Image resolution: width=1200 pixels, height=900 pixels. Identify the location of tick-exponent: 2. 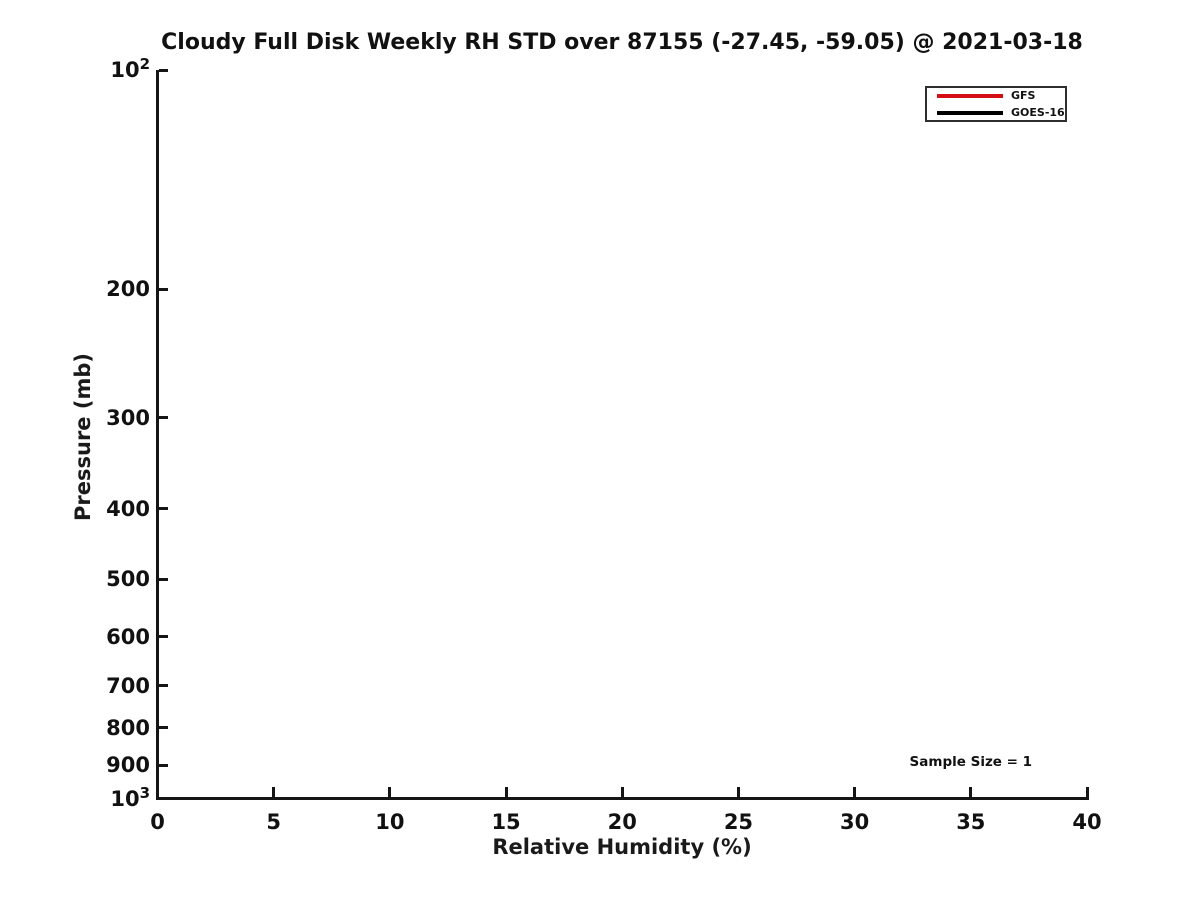
(144, 64).